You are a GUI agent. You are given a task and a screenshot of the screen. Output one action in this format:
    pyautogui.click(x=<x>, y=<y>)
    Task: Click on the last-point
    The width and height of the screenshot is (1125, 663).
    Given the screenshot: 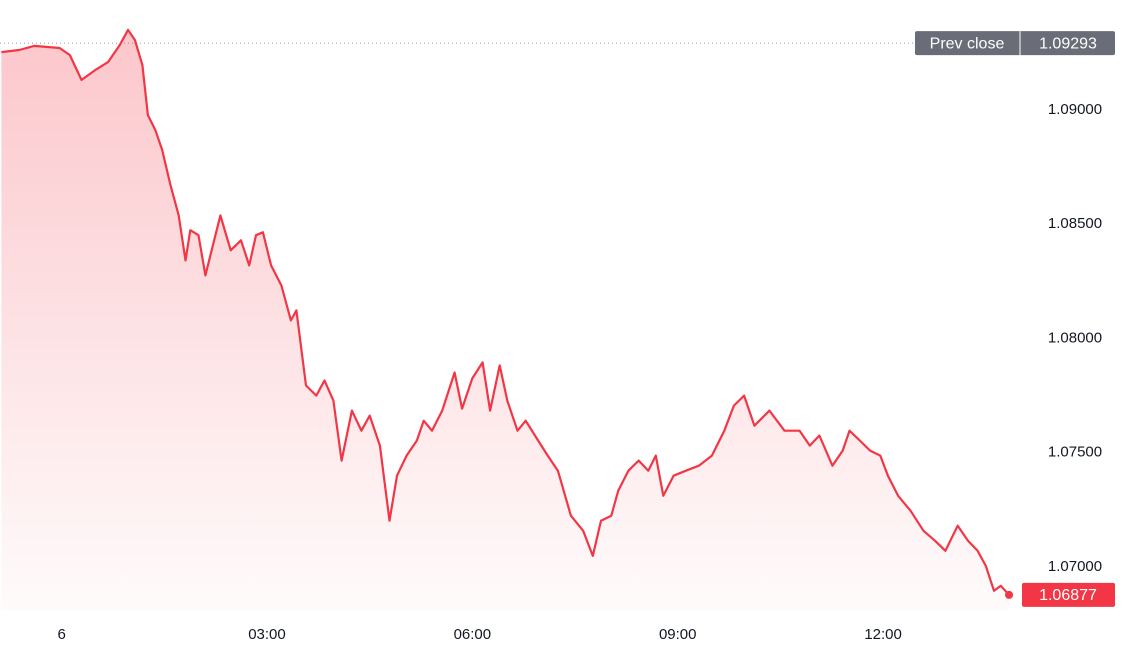 What is the action you would take?
    pyautogui.click(x=1009, y=594)
    